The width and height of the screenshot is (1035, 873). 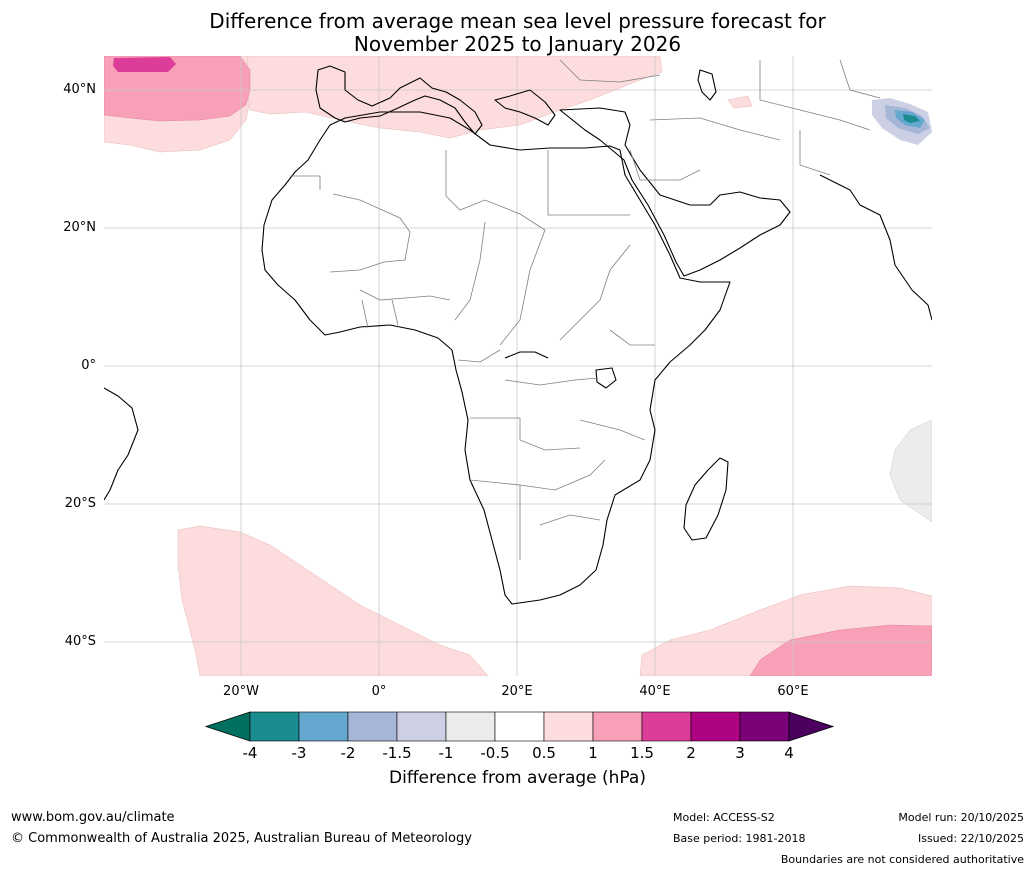 What do you see at coordinates (910, 471) in the screenshot?
I see `anomaly-area-indian-ocean-negative` at bounding box center [910, 471].